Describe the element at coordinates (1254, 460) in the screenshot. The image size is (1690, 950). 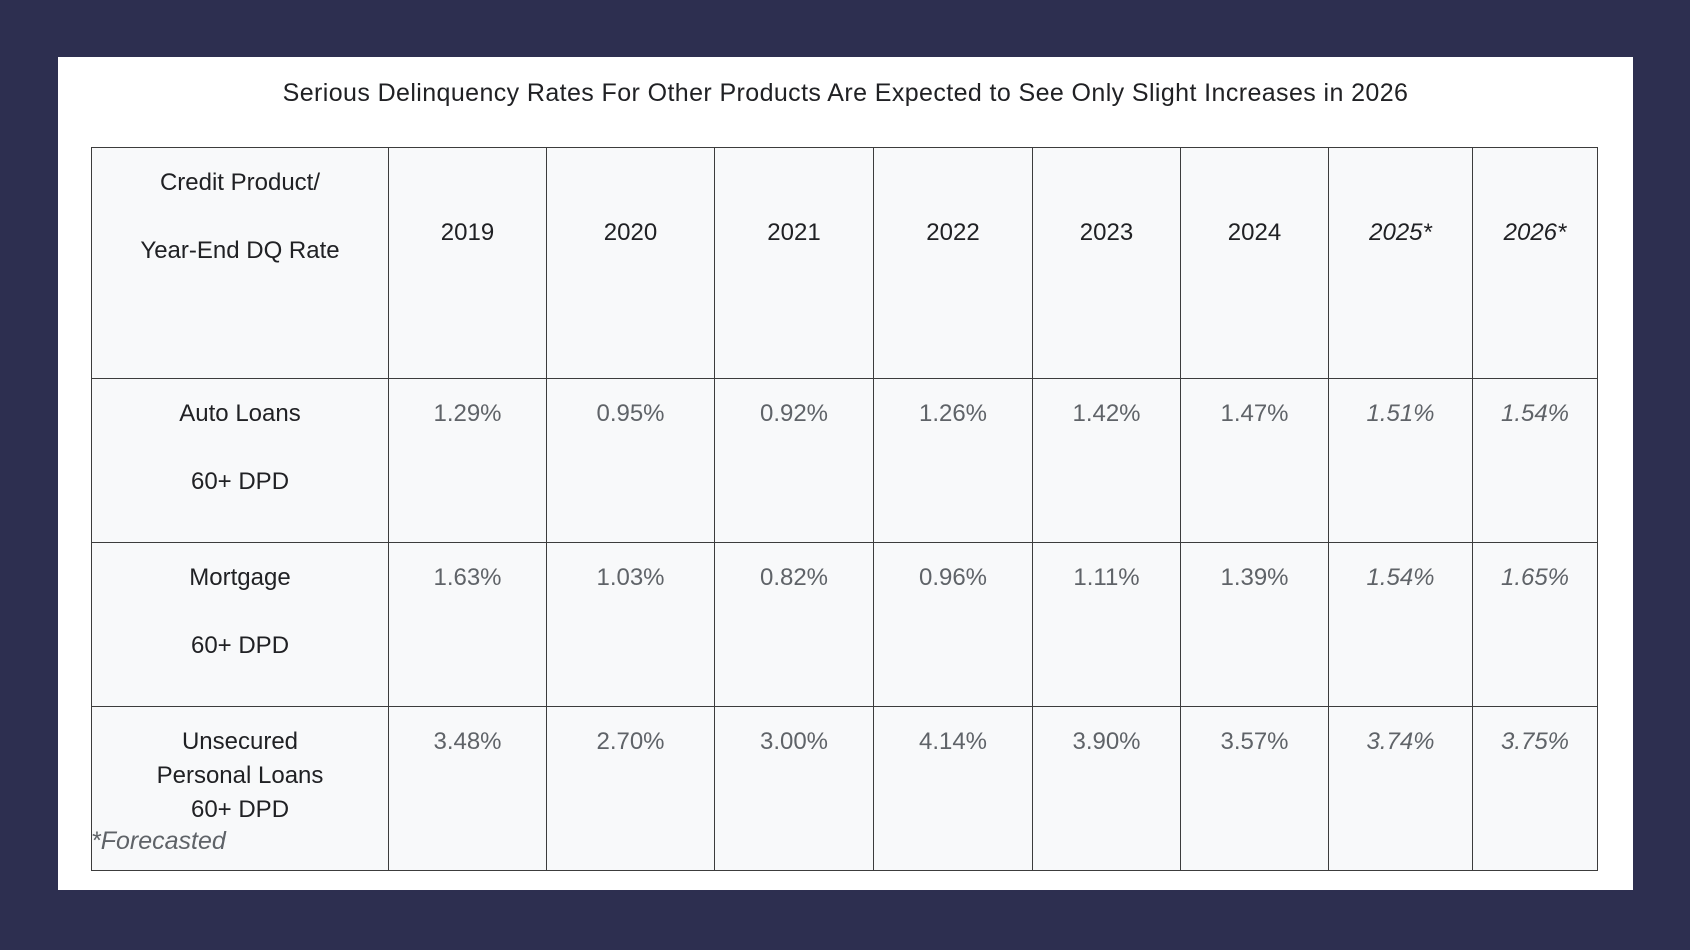
I see `value-cell: 1.47%` at that location.